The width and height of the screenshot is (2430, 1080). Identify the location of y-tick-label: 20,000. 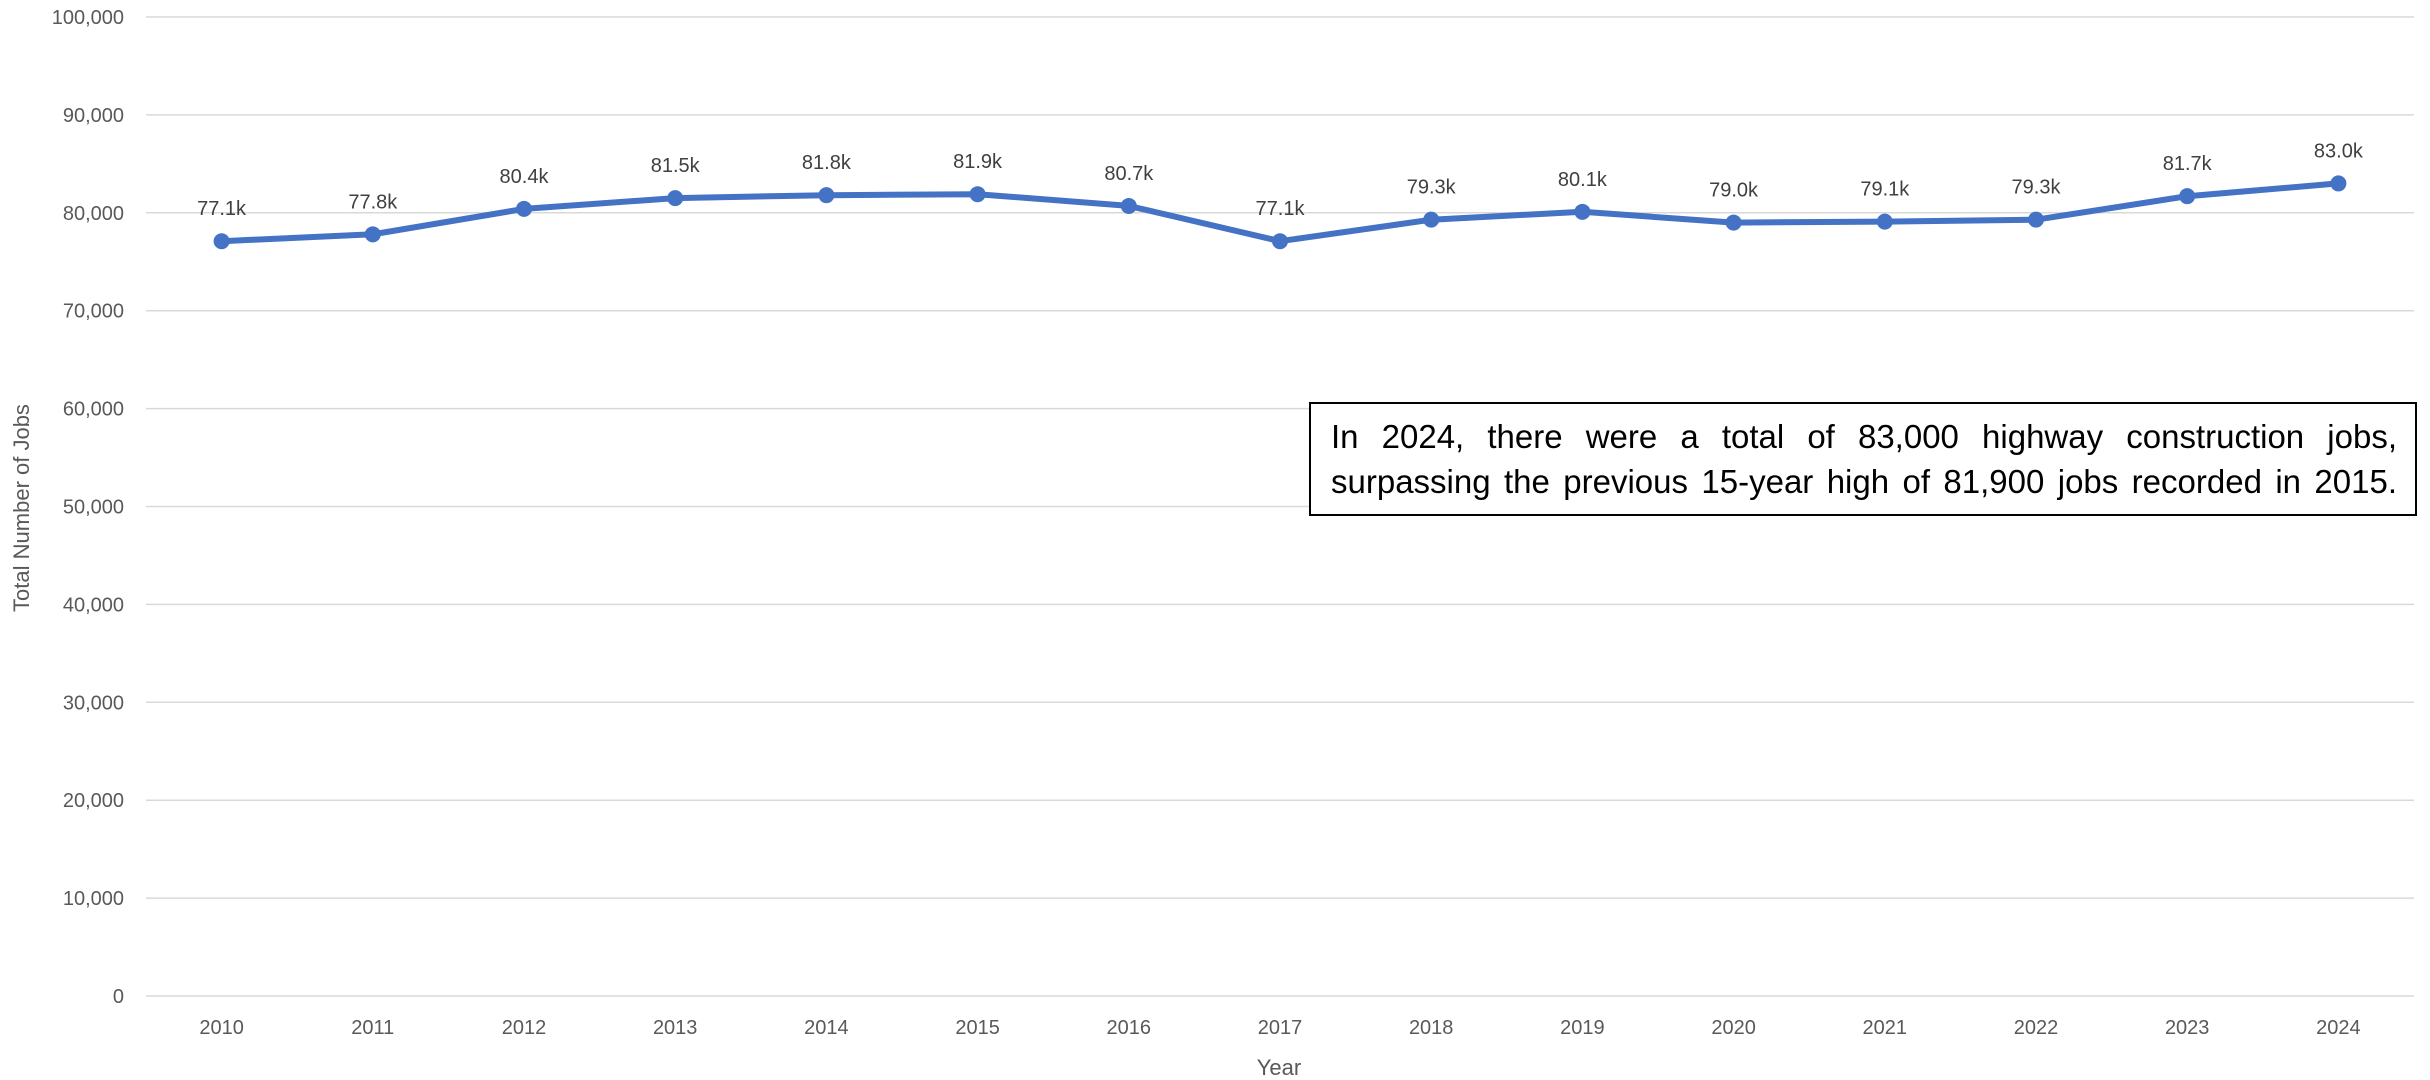
(93, 801).